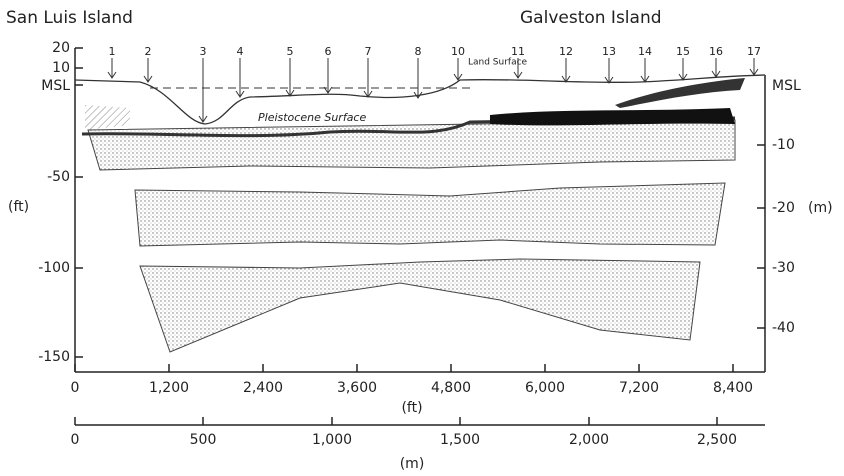 The height and width of the screenshot is (476, 844). I want to click on well-number: 1, so click(112, 51).